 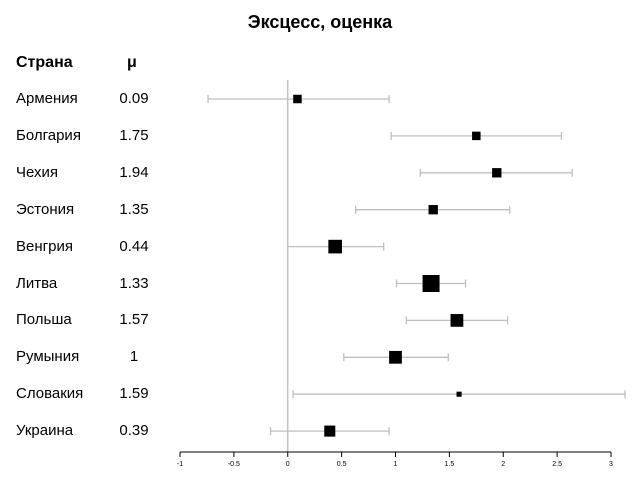 I want to click on row-mu-value: 1.33, so click(x=134, y=283).